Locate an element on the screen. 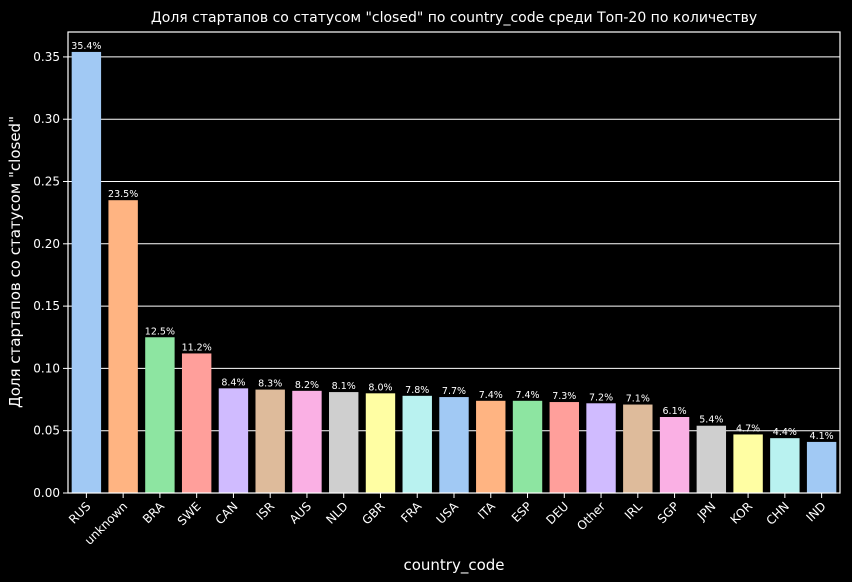 Image resolution: width=852 pixels, height=582 pixels. bar-jpn is located at coordinates (711, 459).